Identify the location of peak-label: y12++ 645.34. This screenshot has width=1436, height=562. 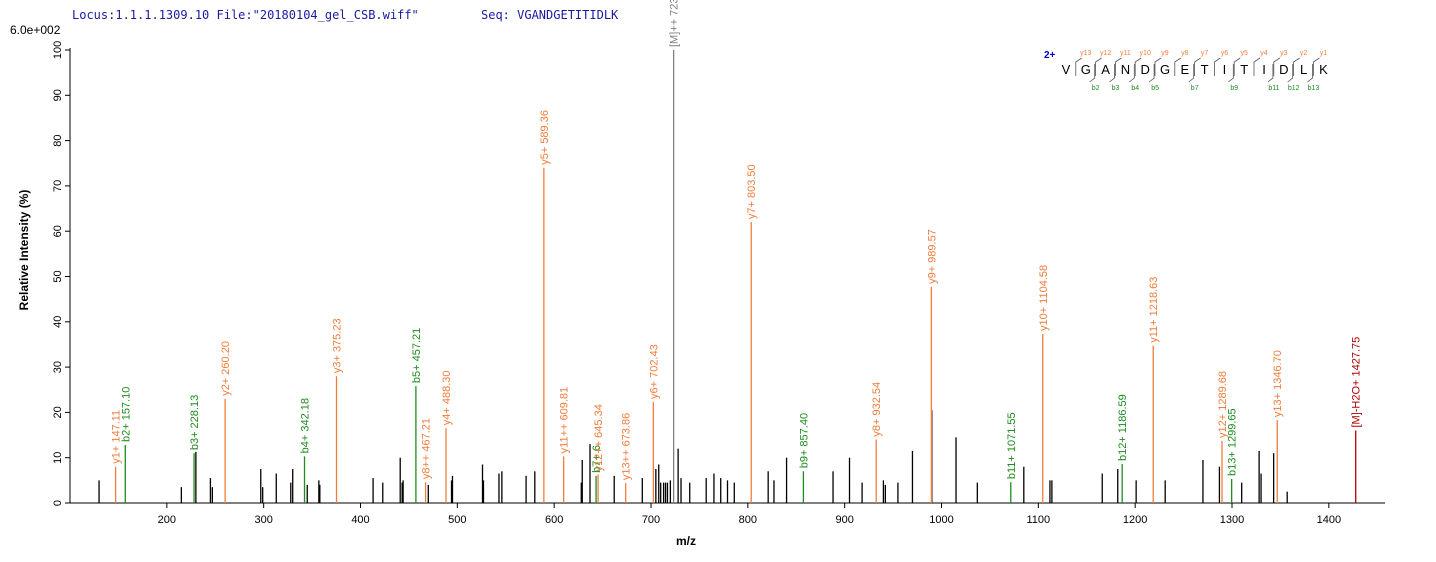
(599, 437).